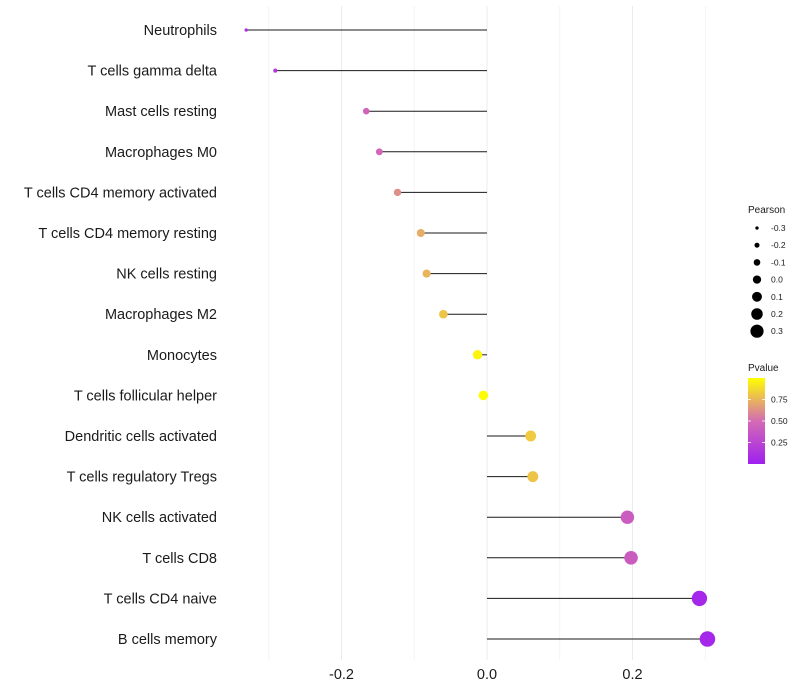 The width and height of the screenshot is (800, 700). What do you see at coordinates (127, 234) in the screenshot?
I see `category-label: T cells CD4 memory resting` at bounding box center [127, 234].